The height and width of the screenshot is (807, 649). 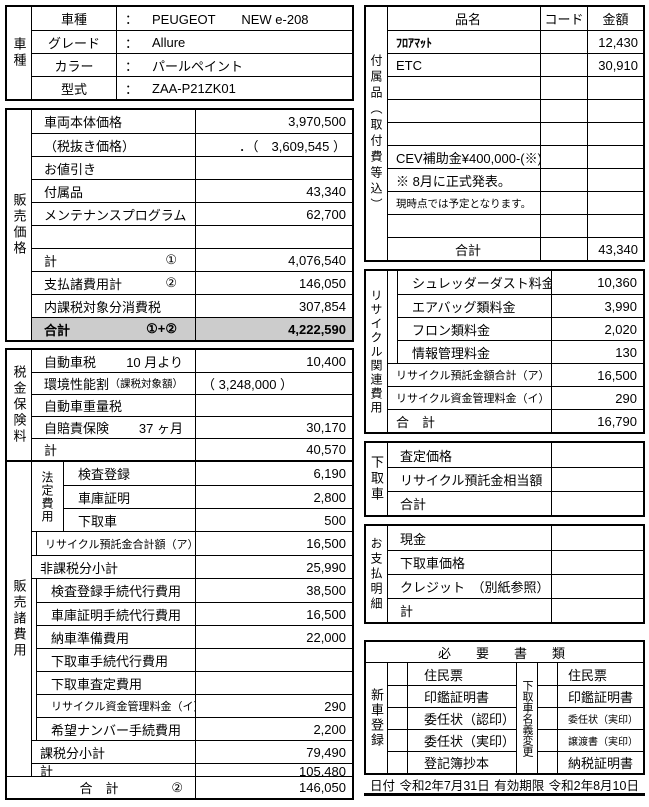 What do you see at coordinates (192, 18) in the screenshot?
I see `table-row: 車種 ： PEUGEOT NEW e-208` at bounding box center [192, 18].